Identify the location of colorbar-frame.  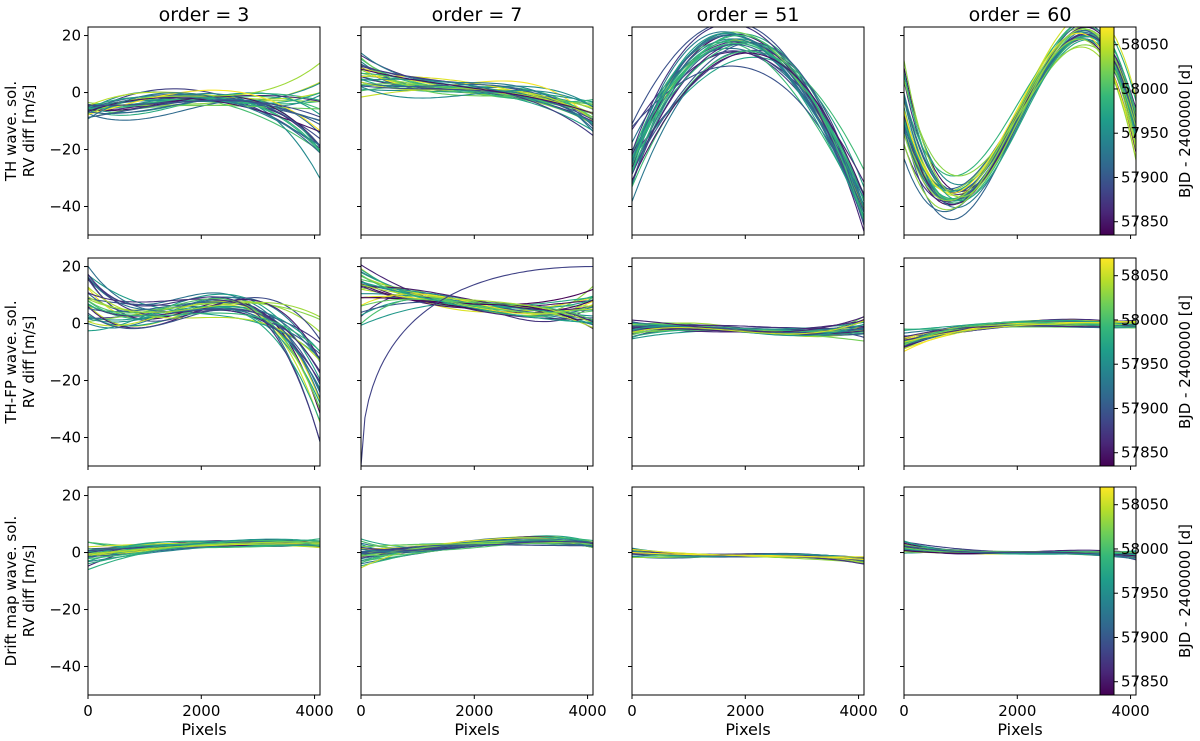
(1107, 362).